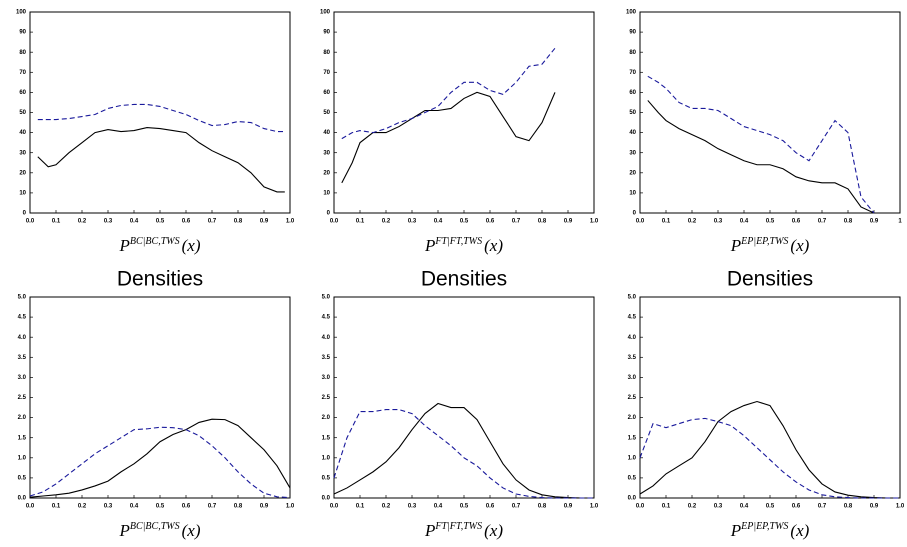 Image resolution: width=907 pixels, height=547 pixels. Describe the element at coordinates (764, 526) in the screenshot. I see `x-label-sup: EP|EP,TWS` at that location.